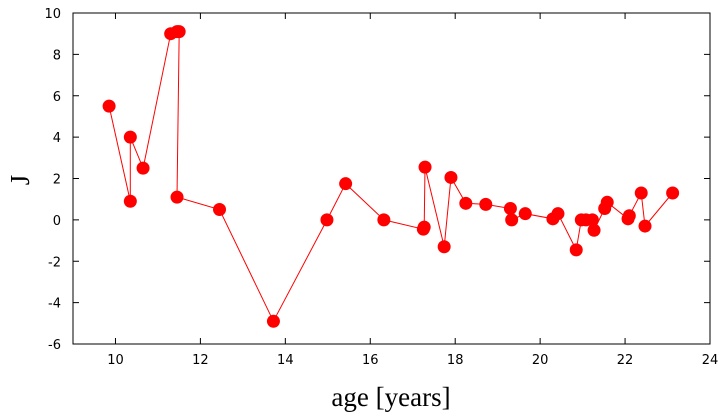 Image resolution: width=720 pixels, height=418 pixels. Describe the element at coordinates (710, 360) in the screenshot. I see `x-tick-label: 24` at that location.